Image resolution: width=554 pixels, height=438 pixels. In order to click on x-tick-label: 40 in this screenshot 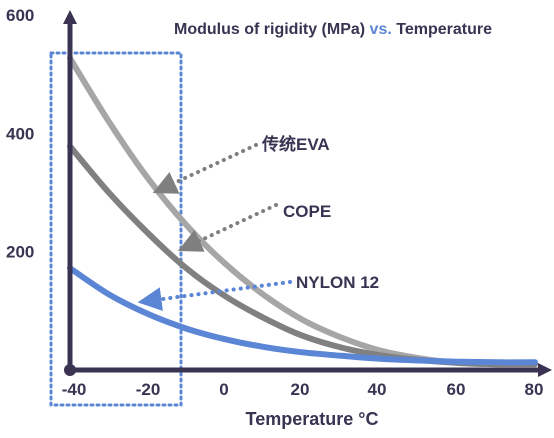, I will do `click(377, 389)`.